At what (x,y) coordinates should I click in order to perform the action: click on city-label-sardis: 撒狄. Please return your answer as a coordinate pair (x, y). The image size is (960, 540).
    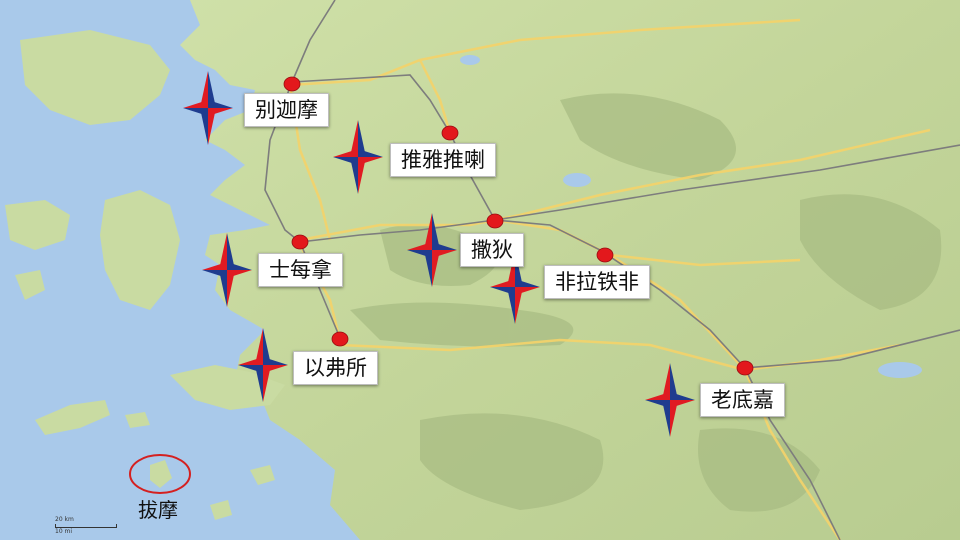
    Looking at the image, I should click on (492, 250).